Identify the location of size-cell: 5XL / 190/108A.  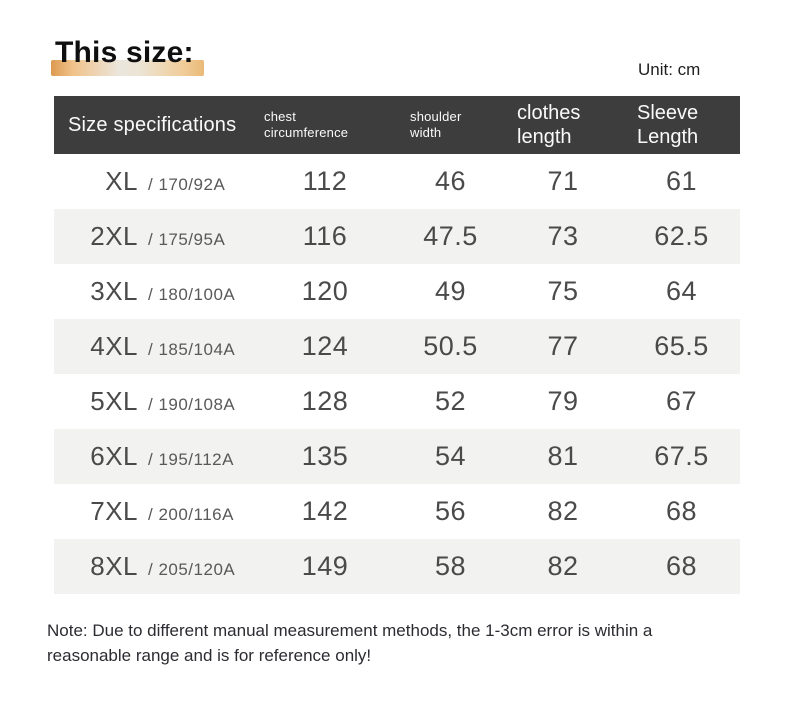
(153, 401).